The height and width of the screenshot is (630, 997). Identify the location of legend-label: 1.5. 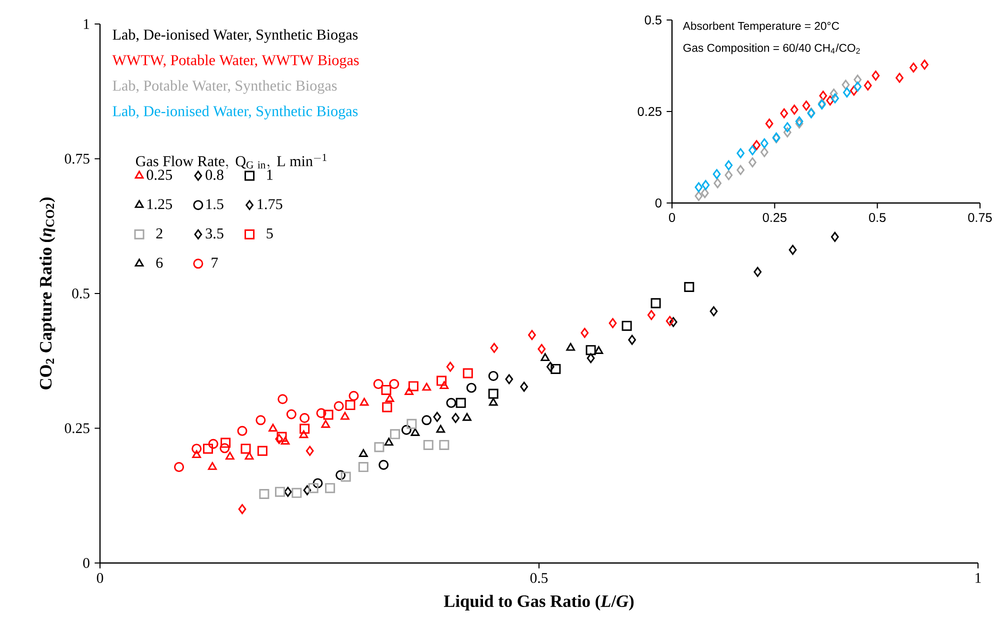
(215, 204).